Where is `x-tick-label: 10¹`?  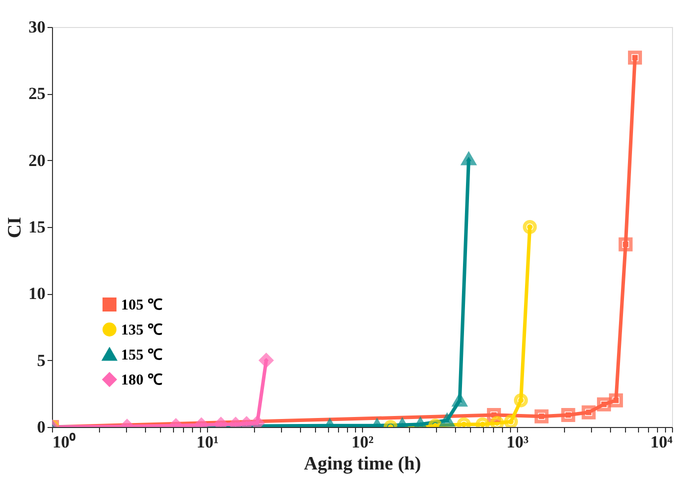
x-tick-label: 10¹ is located at coordinates (207, 442).